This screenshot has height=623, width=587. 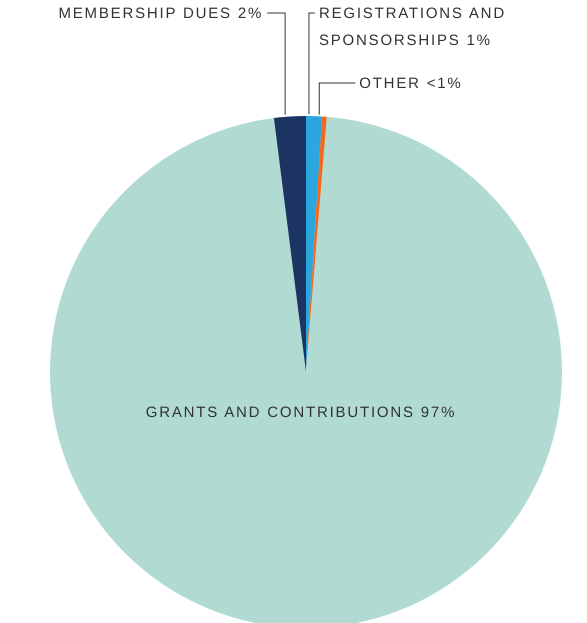 I want to click on slice-label: MEMBERSHIP DUES 2%, so click(x=161, y=13).